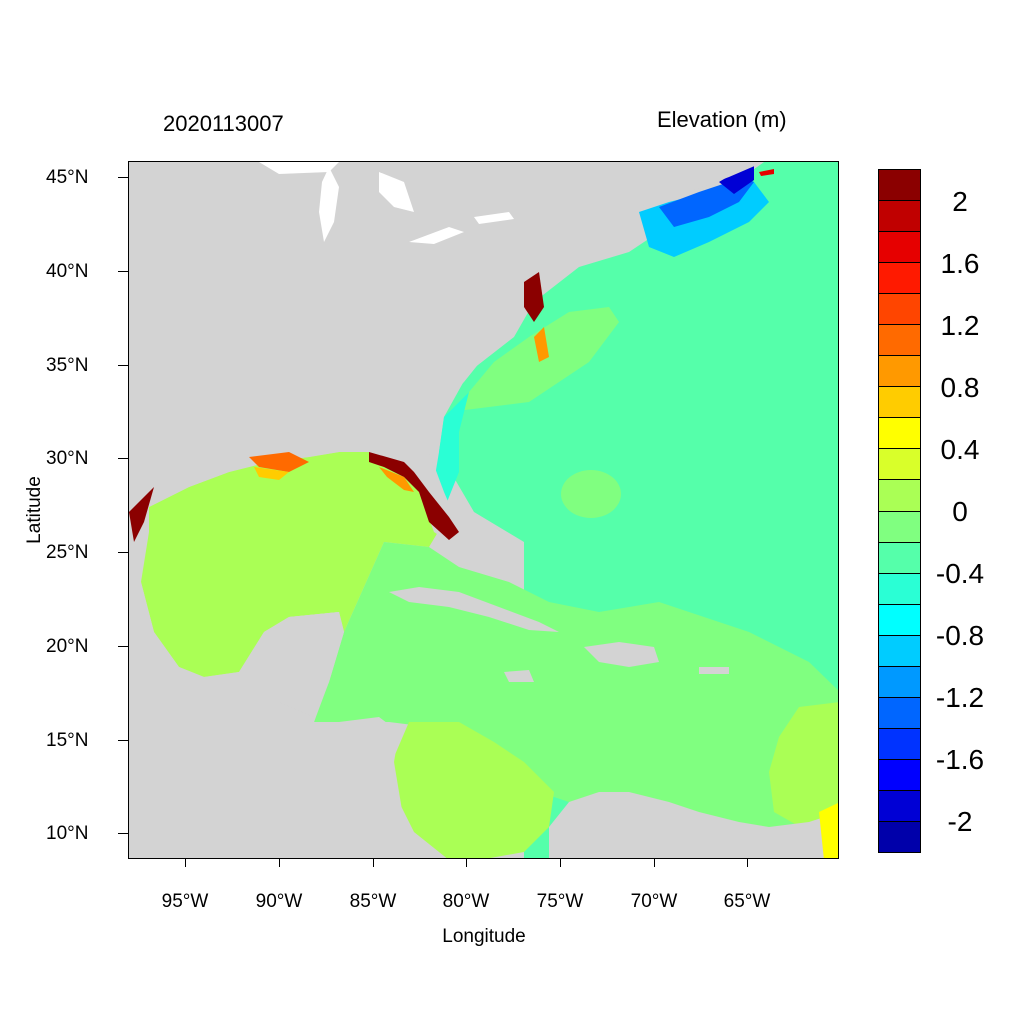 This screenshot has width=1024, height=1024. Describe the element at coordinates (396, 479) in the screenshot. I see `florida-west-coast-orange` at that location.